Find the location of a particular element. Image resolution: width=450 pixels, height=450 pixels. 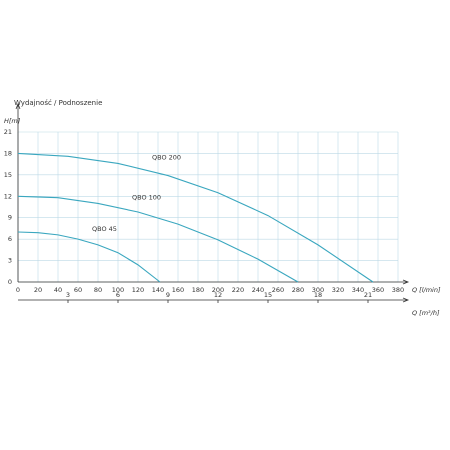

x2-axis is located at coordinates (214, 300).